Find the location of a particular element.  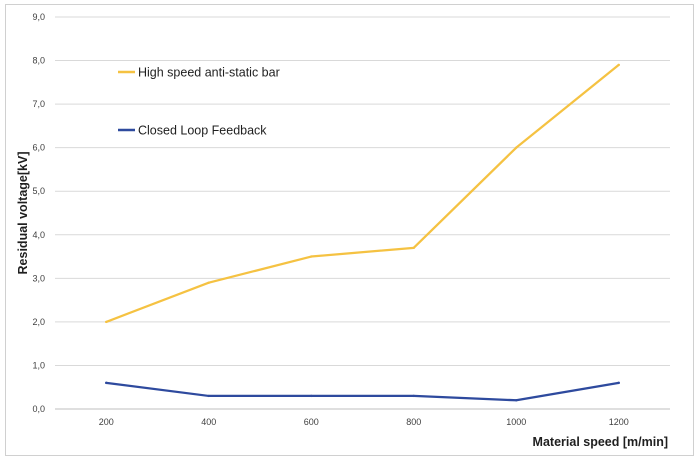

x-tick-label: 1000 is located at coordinates (516, 422).